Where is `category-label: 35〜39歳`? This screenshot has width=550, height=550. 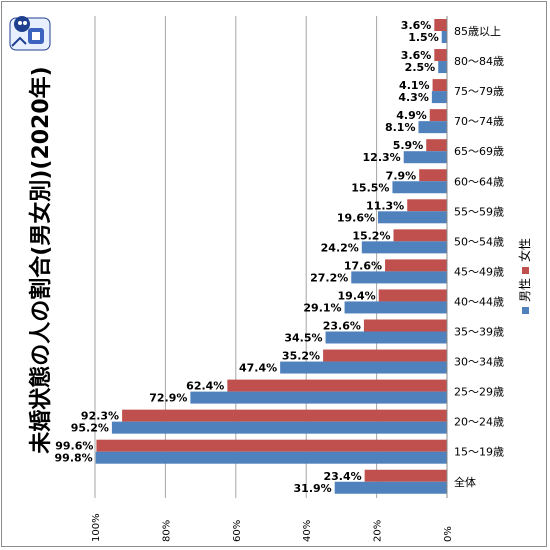 category-label: 35〜39歳 is located at coordinates (479, 332).